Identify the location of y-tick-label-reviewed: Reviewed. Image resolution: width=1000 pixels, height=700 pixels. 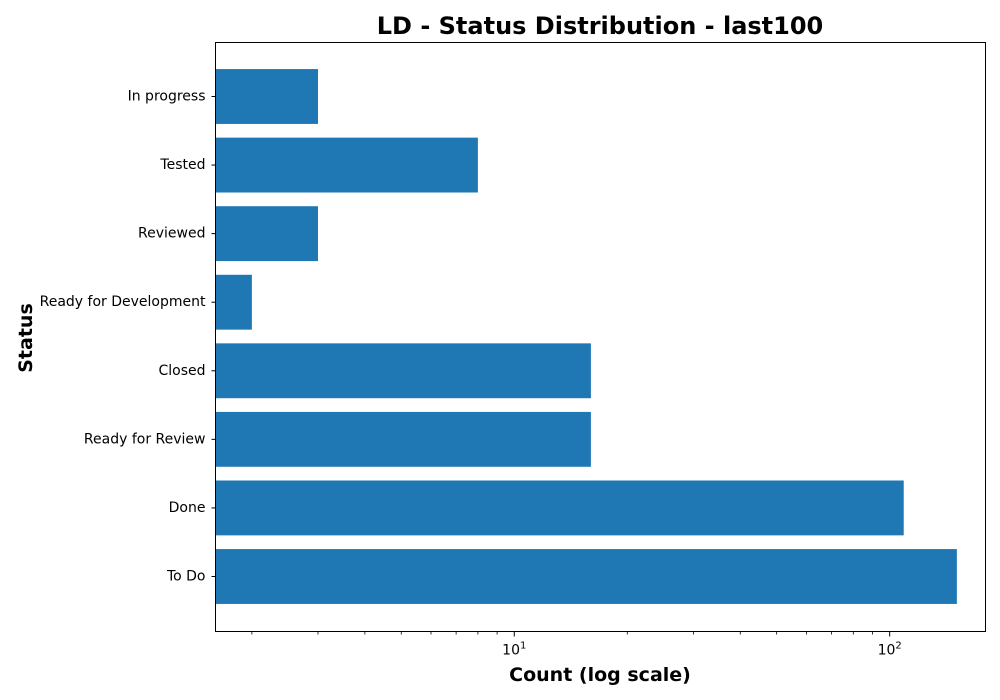
(171, 234).